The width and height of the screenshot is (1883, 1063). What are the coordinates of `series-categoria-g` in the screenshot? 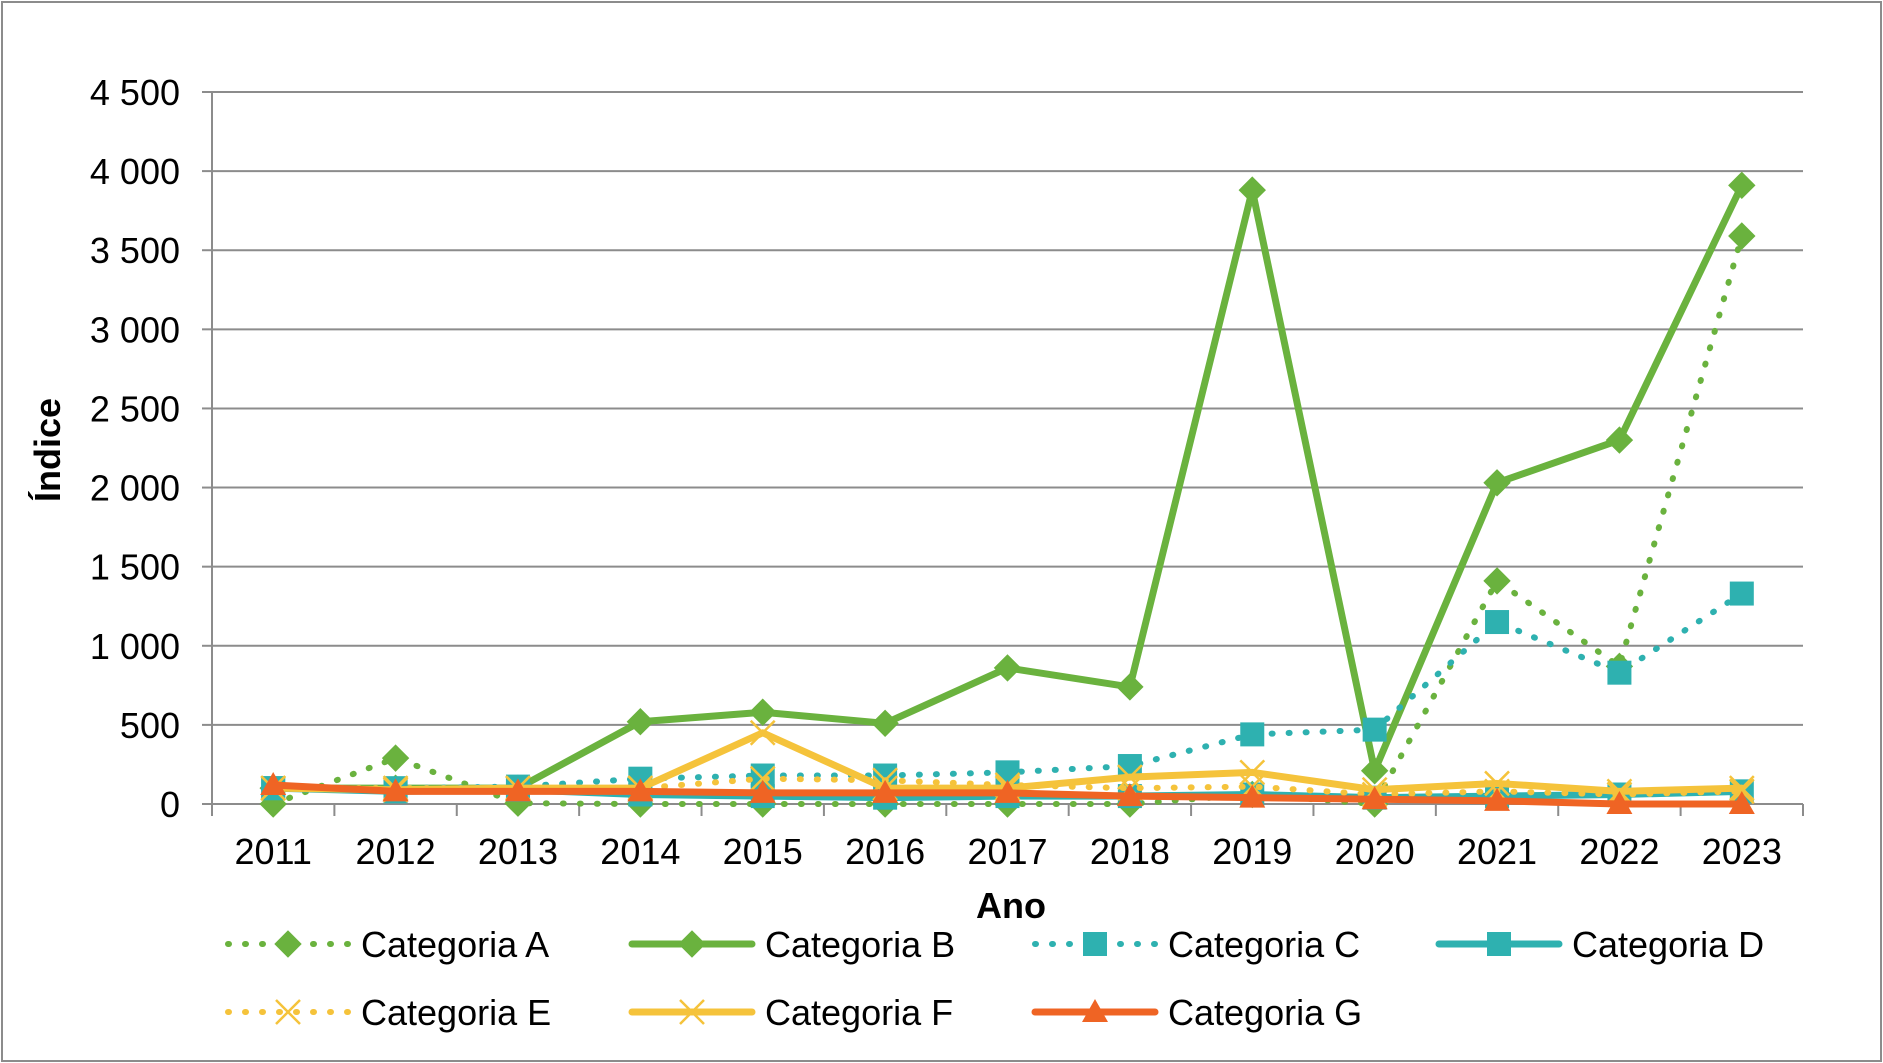 It's located at (1007, 793).